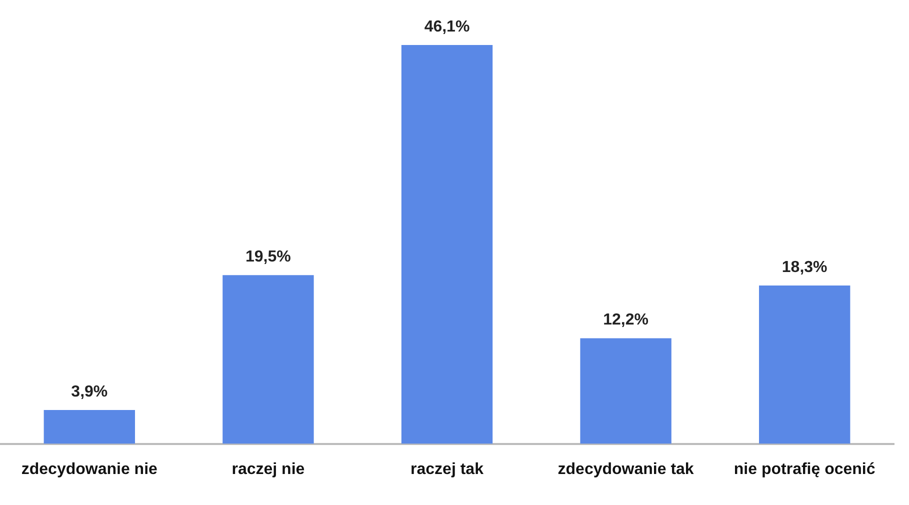 The width and height of the screenshot is (909, 505). I want to click on data-label: 3,9%, so click(89, 391).